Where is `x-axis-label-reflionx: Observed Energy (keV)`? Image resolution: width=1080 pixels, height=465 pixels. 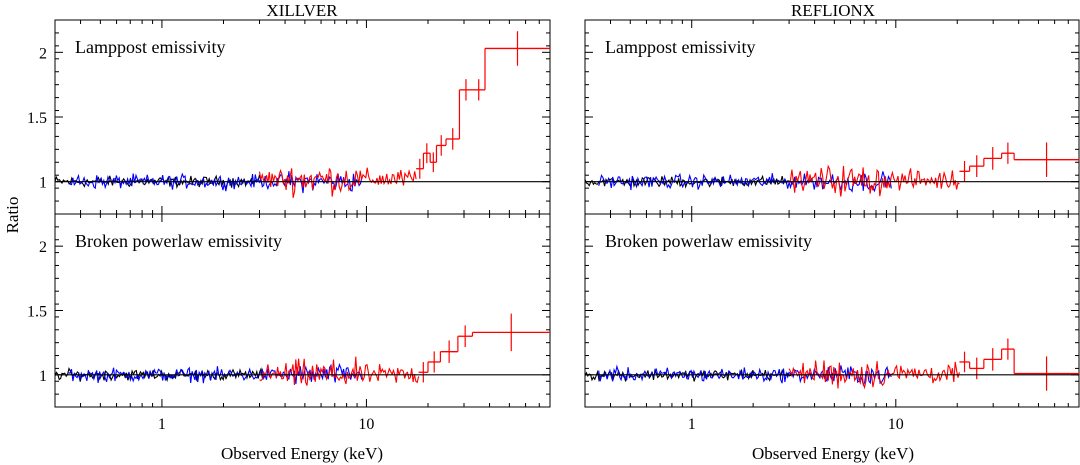 x-axis-label-reflionx: Observed Energy (keV) is located at coordinates (833, 453).